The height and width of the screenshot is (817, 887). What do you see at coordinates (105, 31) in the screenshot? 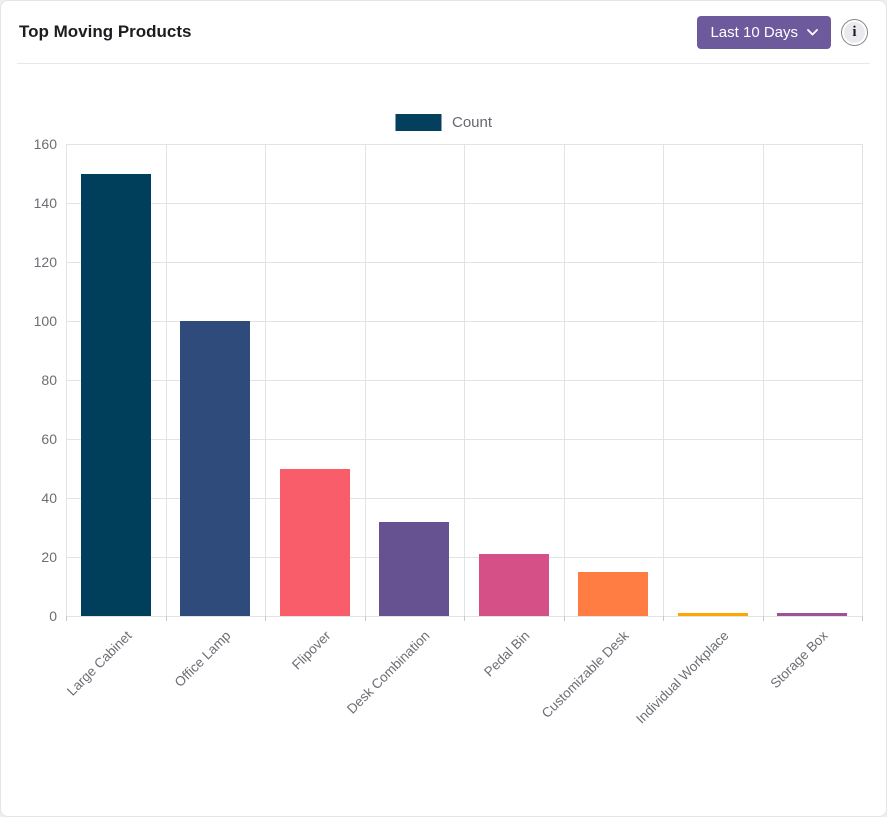
I see `card-title: Top Moving Products` at bounding box center [105, 31].